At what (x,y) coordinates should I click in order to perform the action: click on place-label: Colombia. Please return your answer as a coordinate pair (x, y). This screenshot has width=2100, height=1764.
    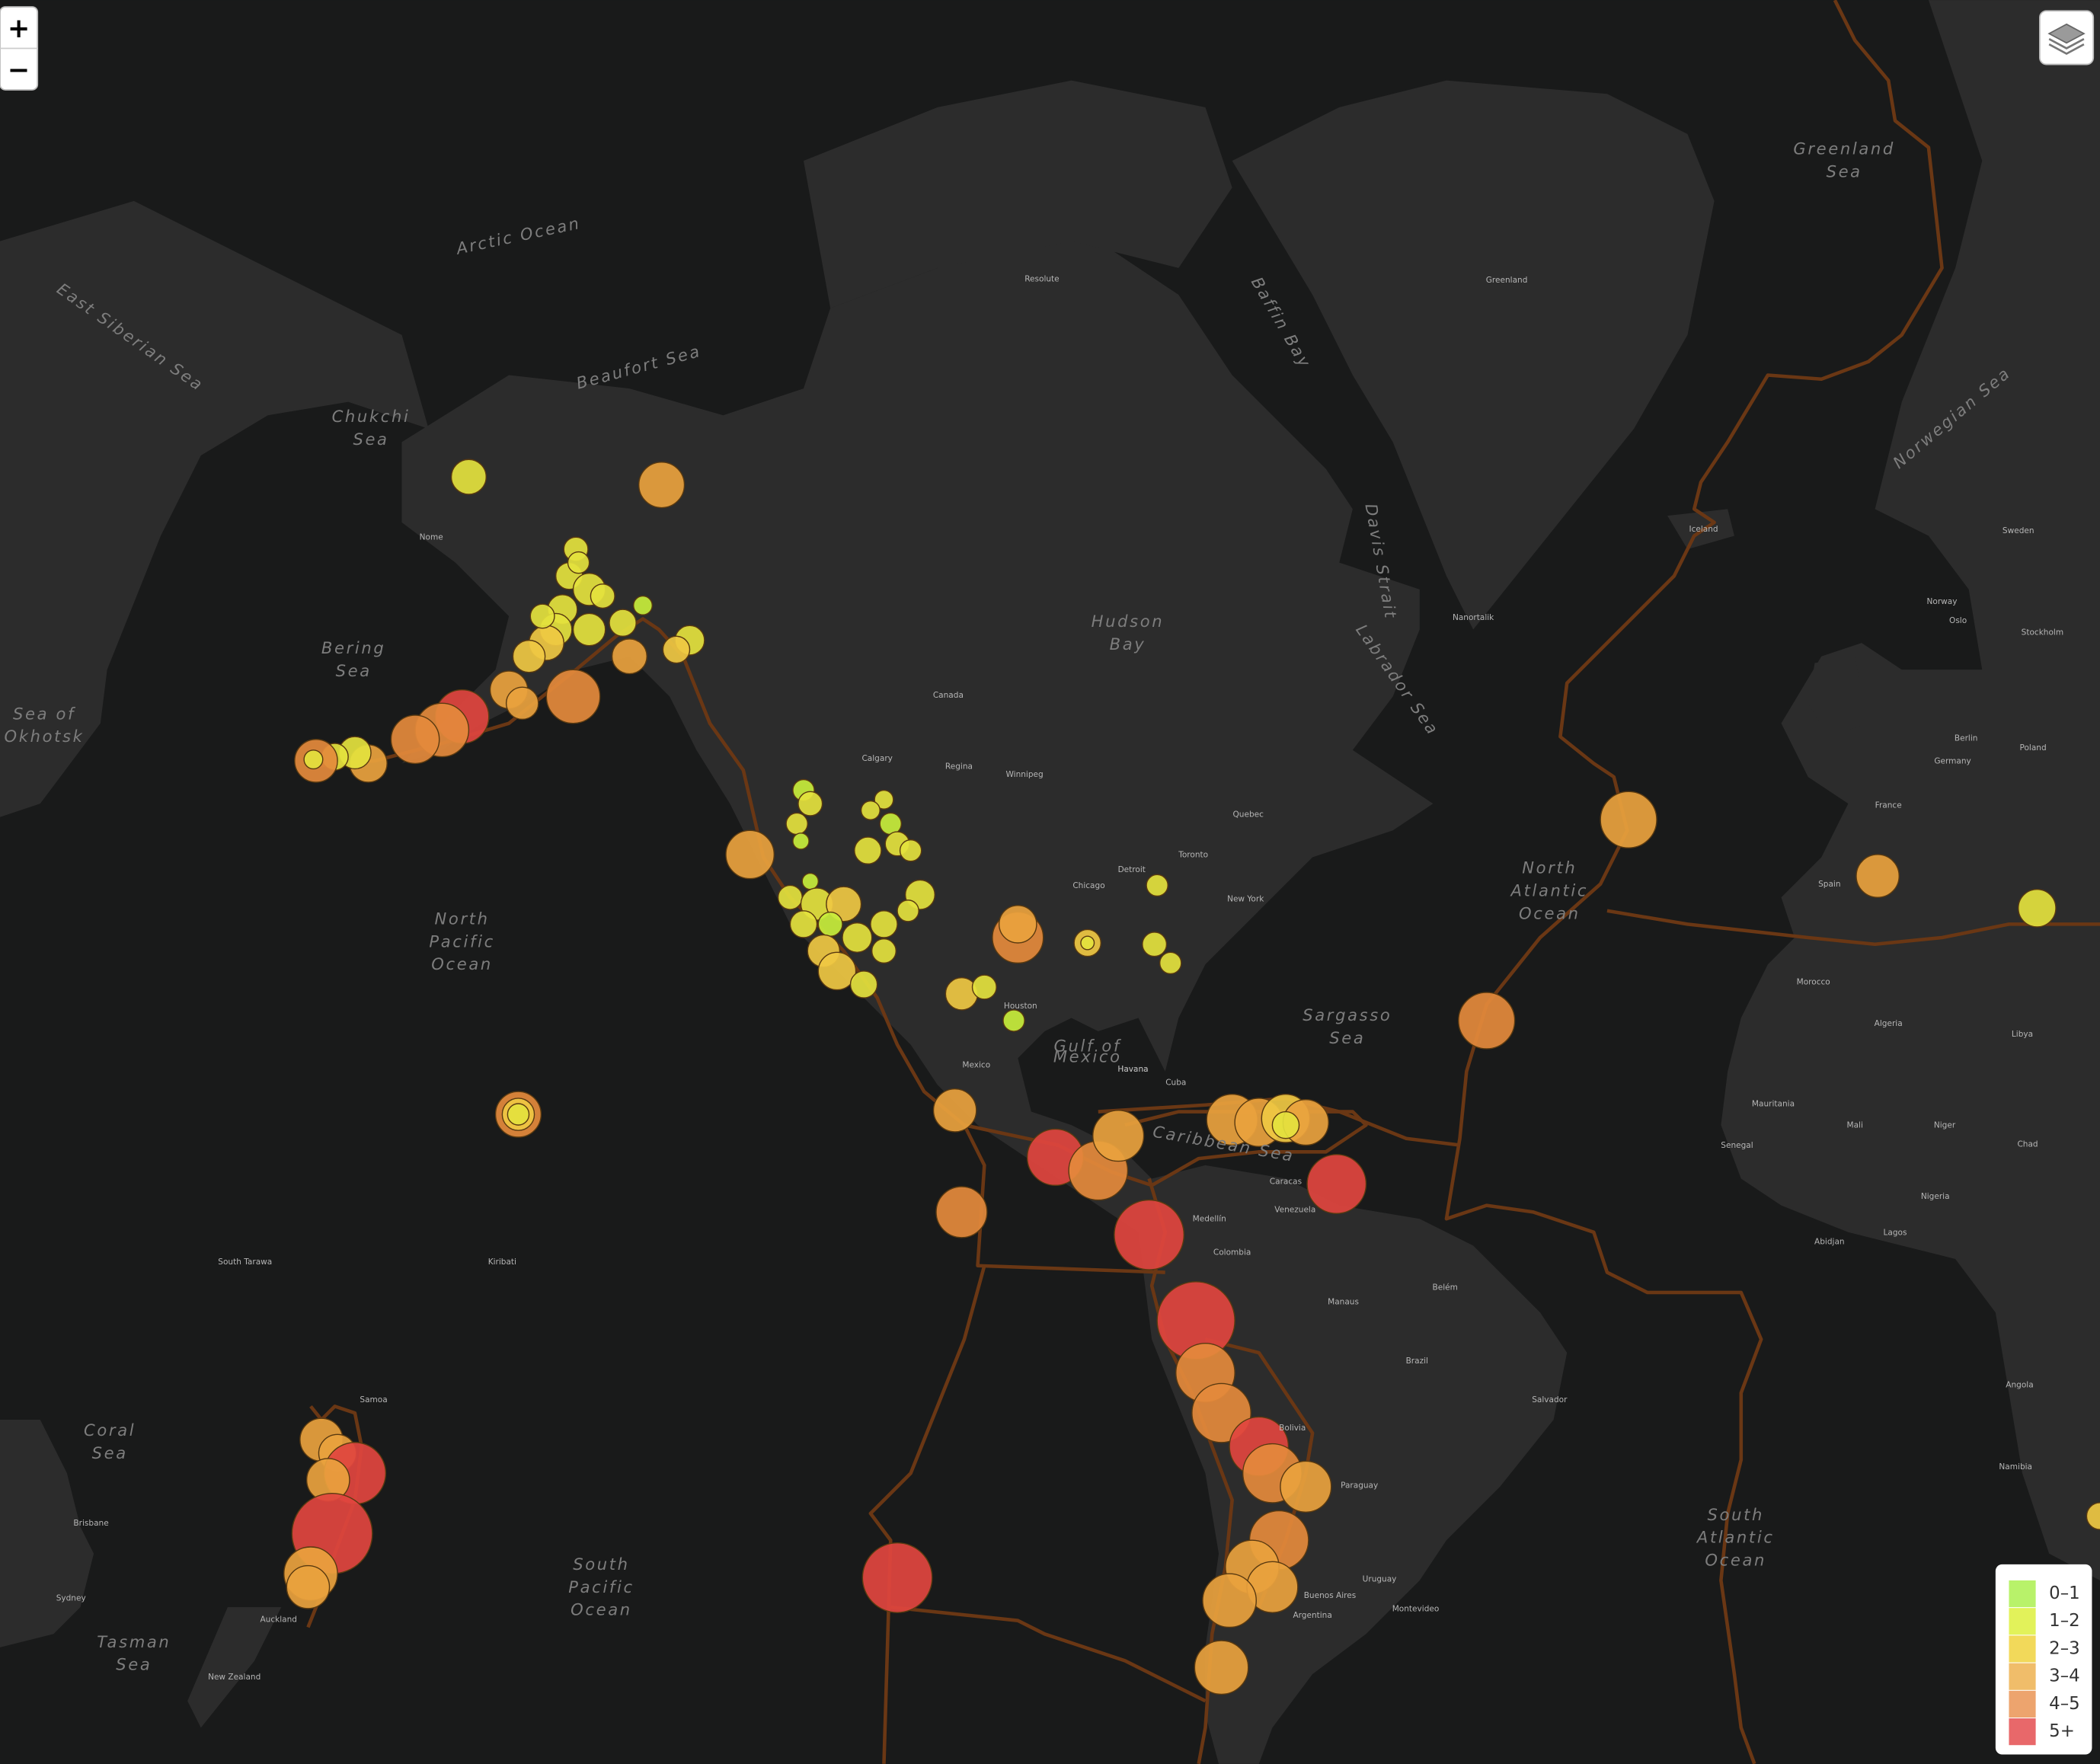
    Looking at the image, I should click on (1232, 1252).